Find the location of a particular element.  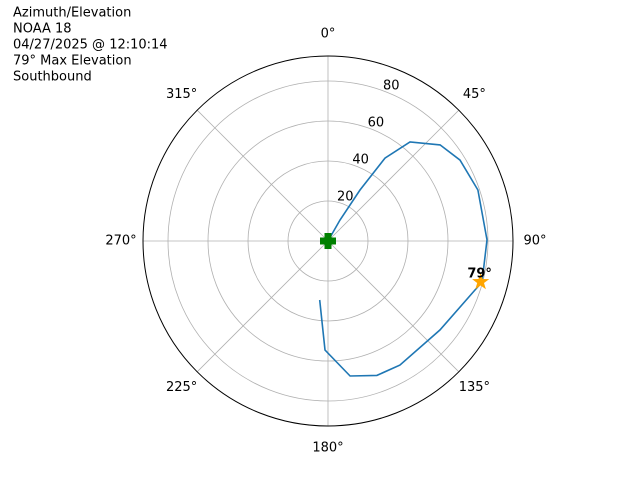

title-line: Southbound is located at coordinates (52, 77).